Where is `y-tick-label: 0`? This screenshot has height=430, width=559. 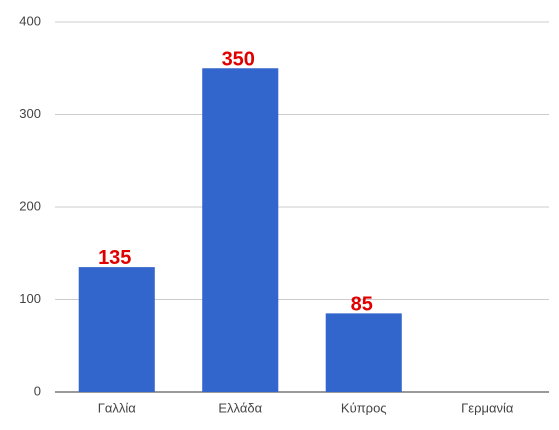
y-tick-label: 0 is located at coordinates (37, 390).